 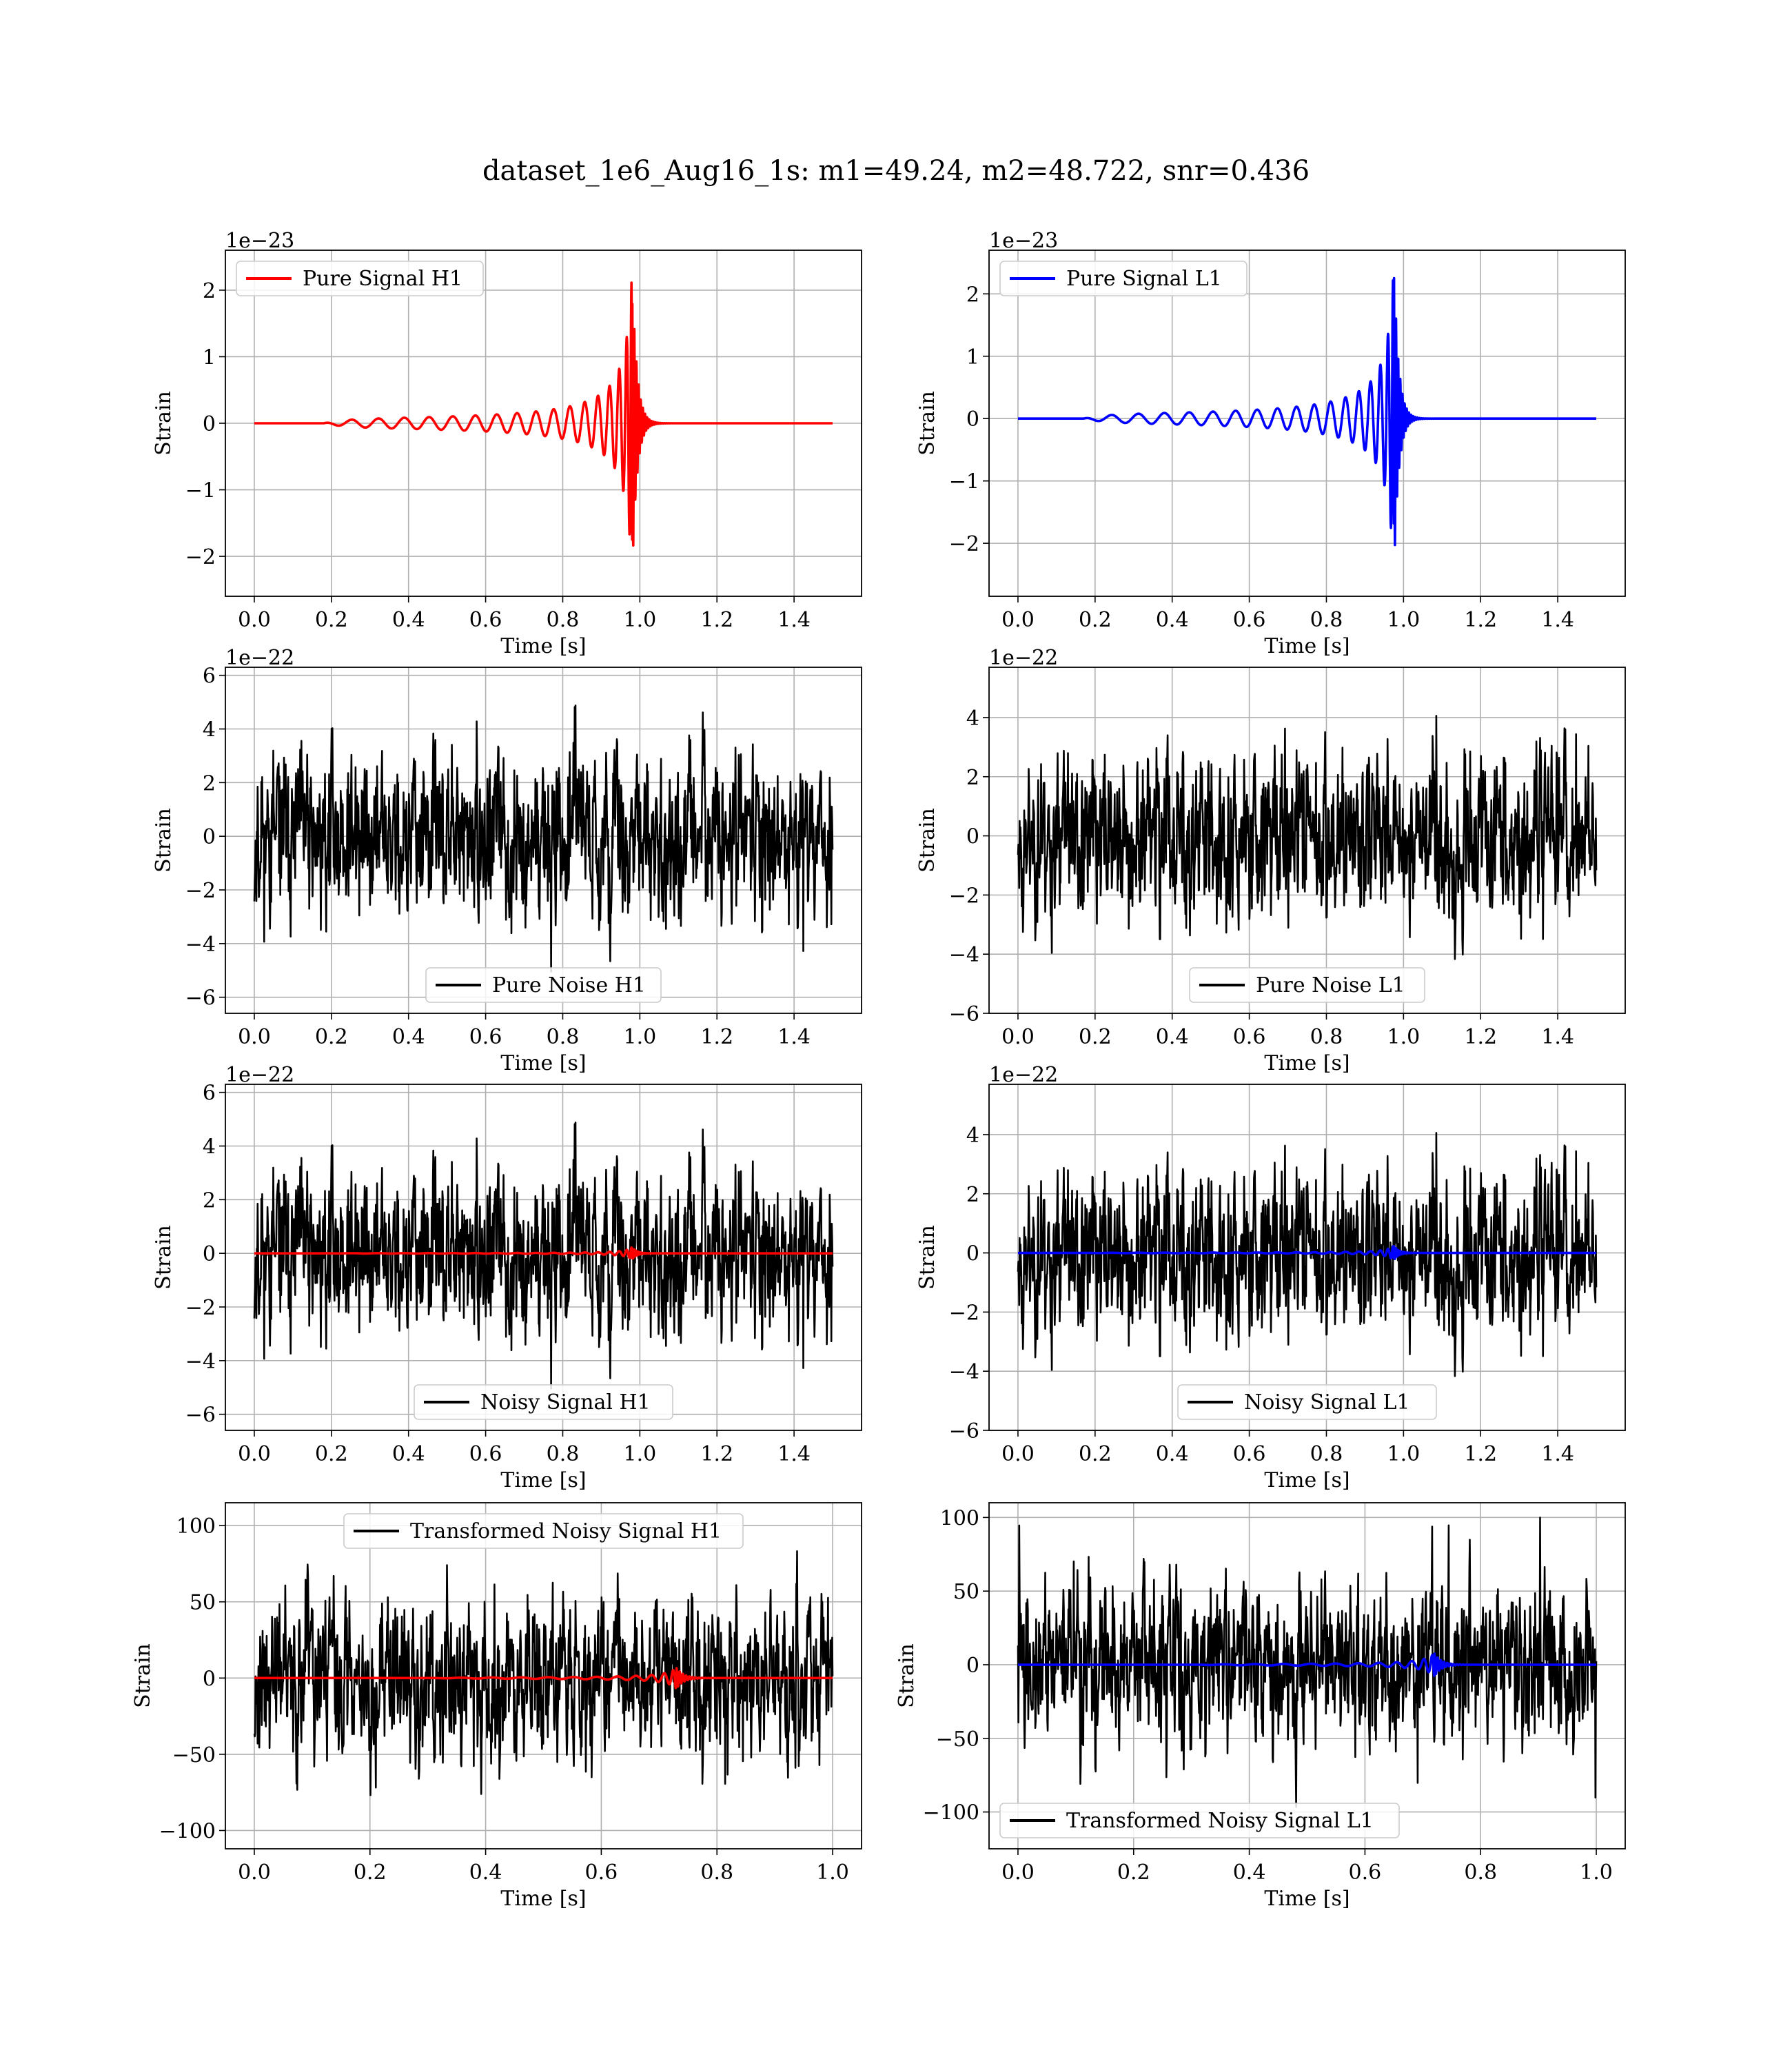 I want to click on y-tick-label: 100, so click(x=959, y=1518).